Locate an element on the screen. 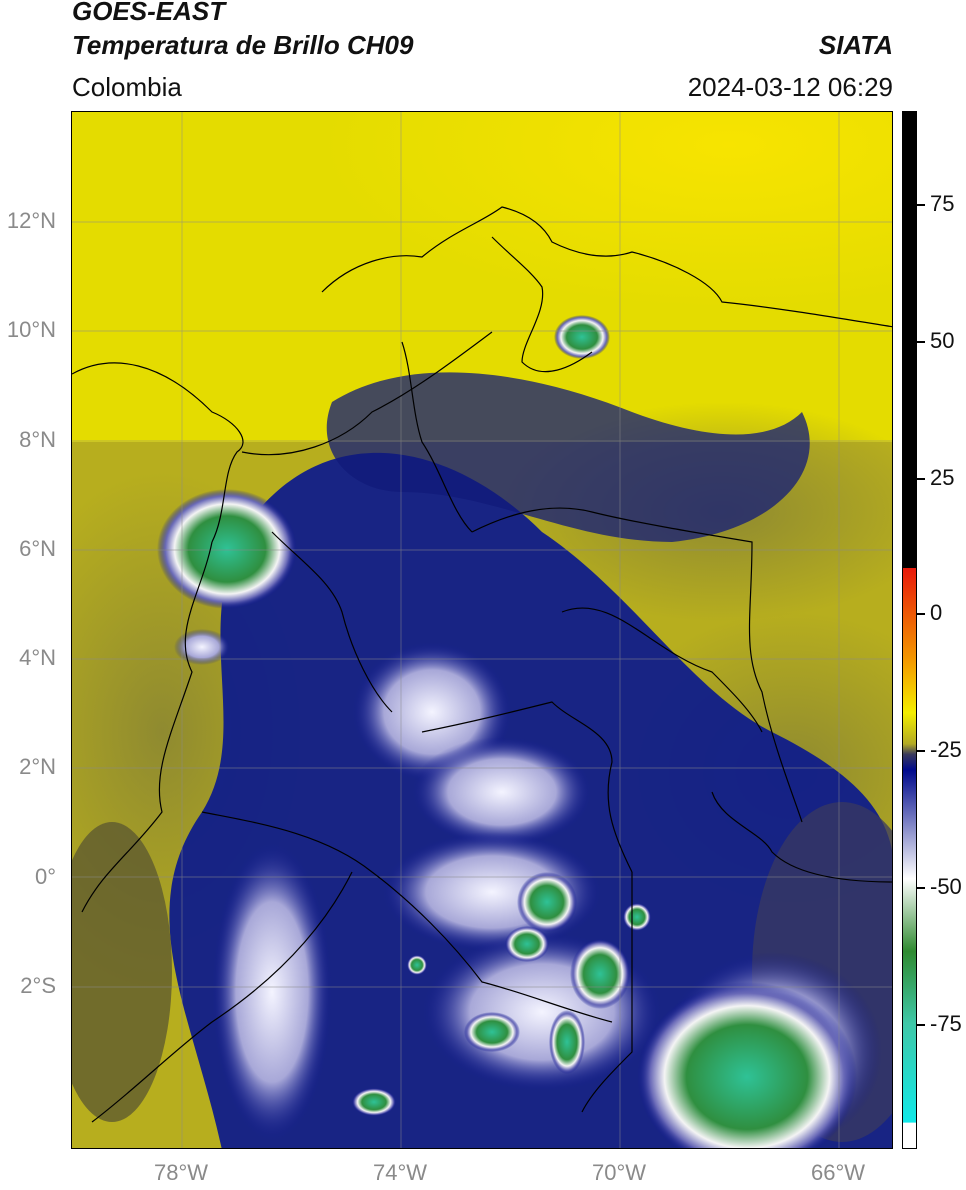  lon-label-74w: 74°W is located at coordinates (400, 1172).